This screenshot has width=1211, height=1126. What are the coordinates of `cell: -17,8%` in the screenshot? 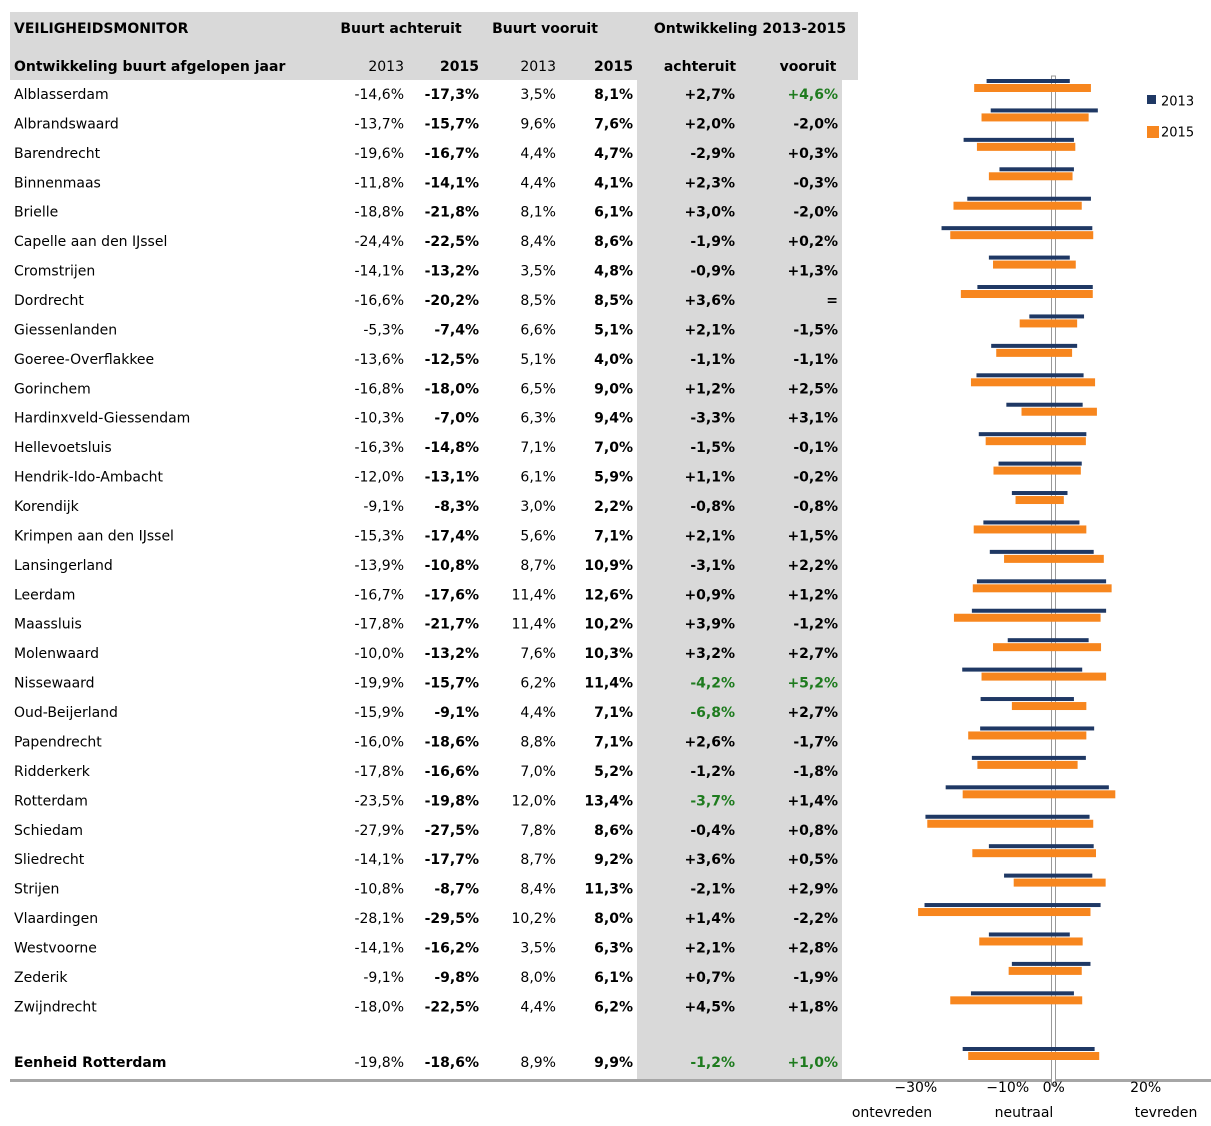 It's located at (379, 772).